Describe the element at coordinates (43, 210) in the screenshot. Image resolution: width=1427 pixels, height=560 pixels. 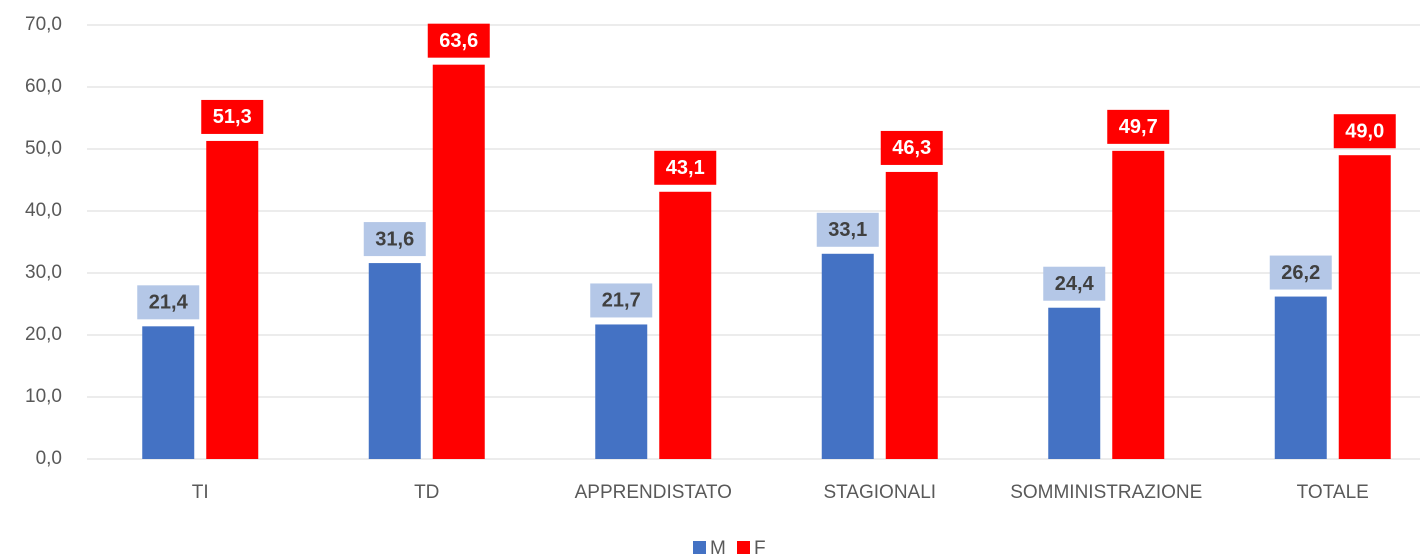
I see `y-tick-label: 40,0` at that location.